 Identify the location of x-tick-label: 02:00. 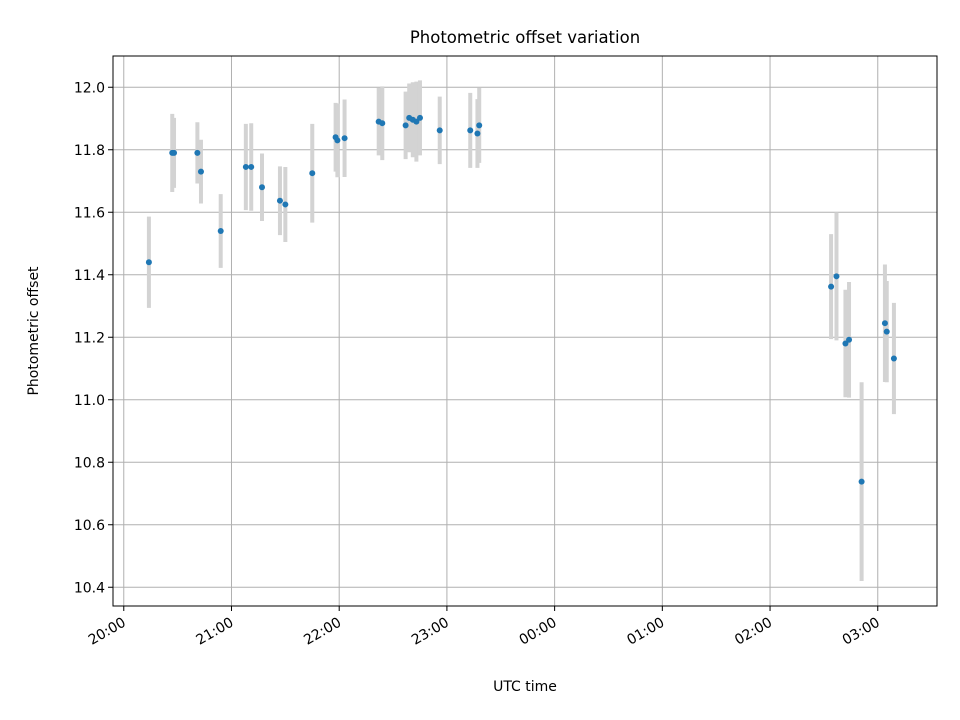
(753, 632).